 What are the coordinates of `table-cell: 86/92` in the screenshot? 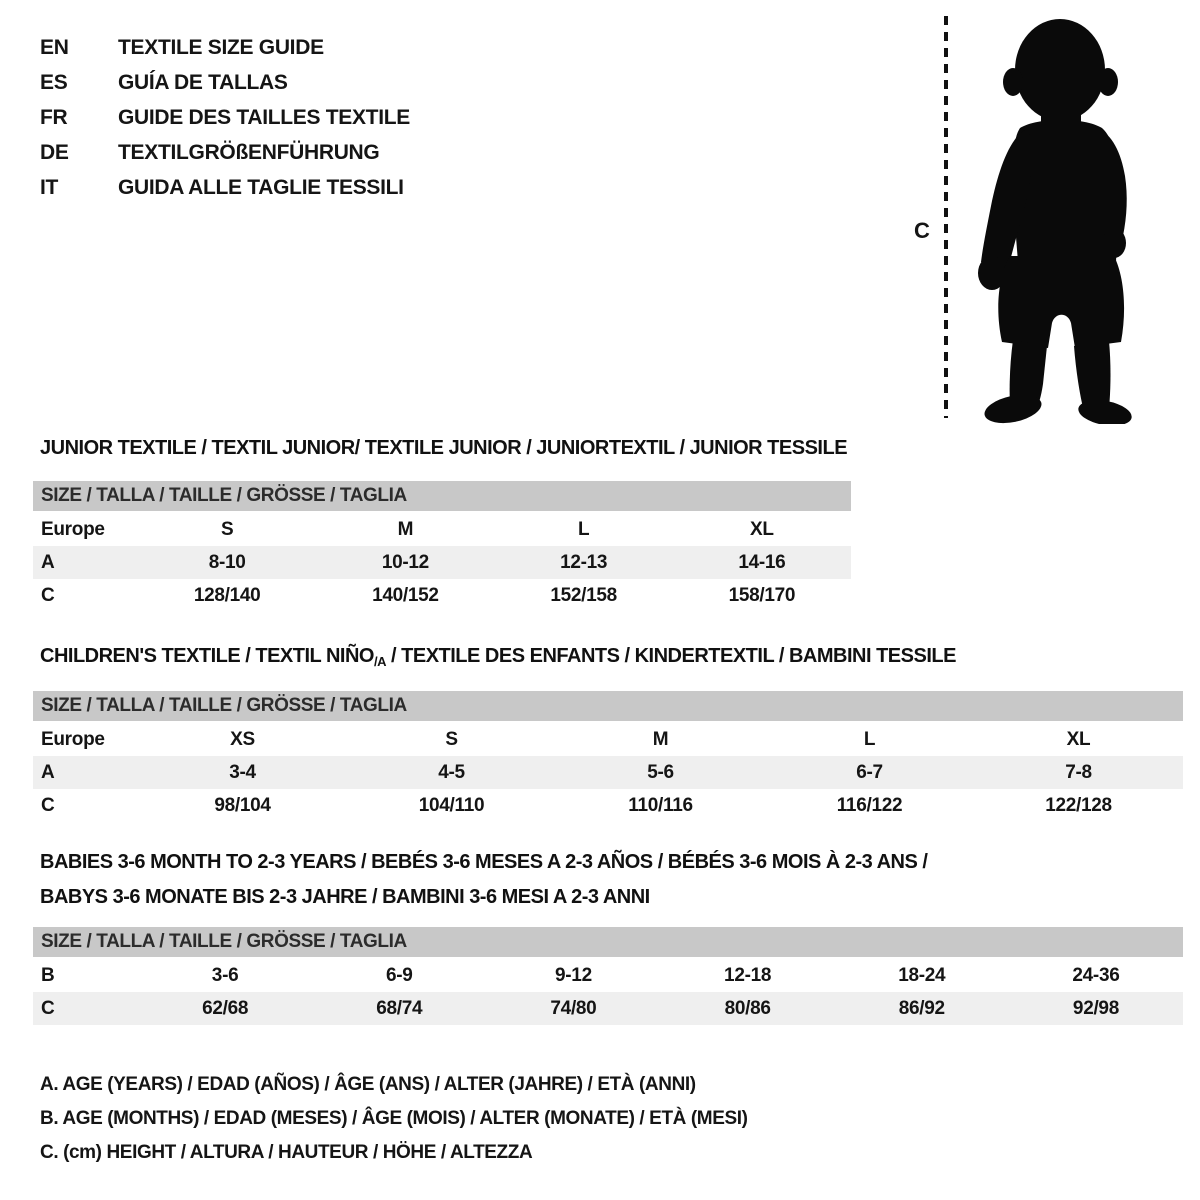 It's located at (921, 1008).